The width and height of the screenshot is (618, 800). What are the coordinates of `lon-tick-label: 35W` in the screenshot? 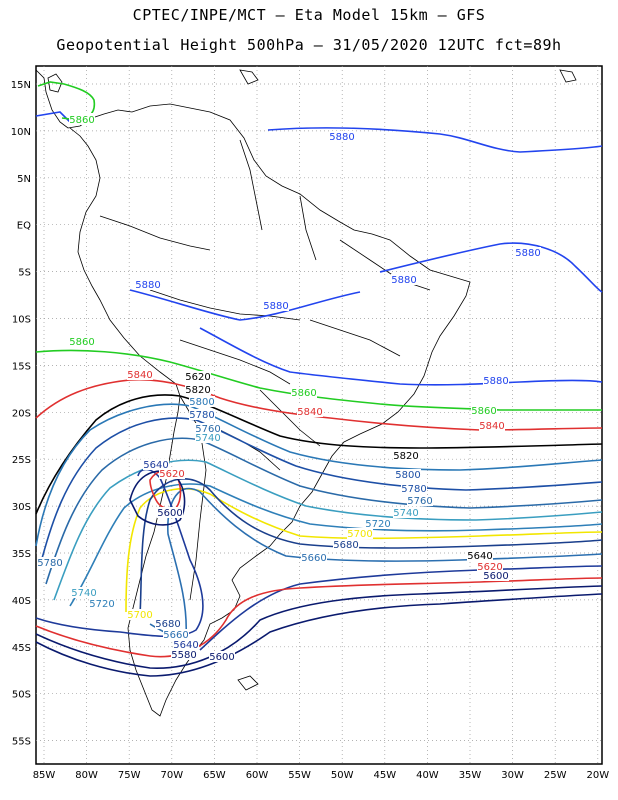 It's located at (470, 775).